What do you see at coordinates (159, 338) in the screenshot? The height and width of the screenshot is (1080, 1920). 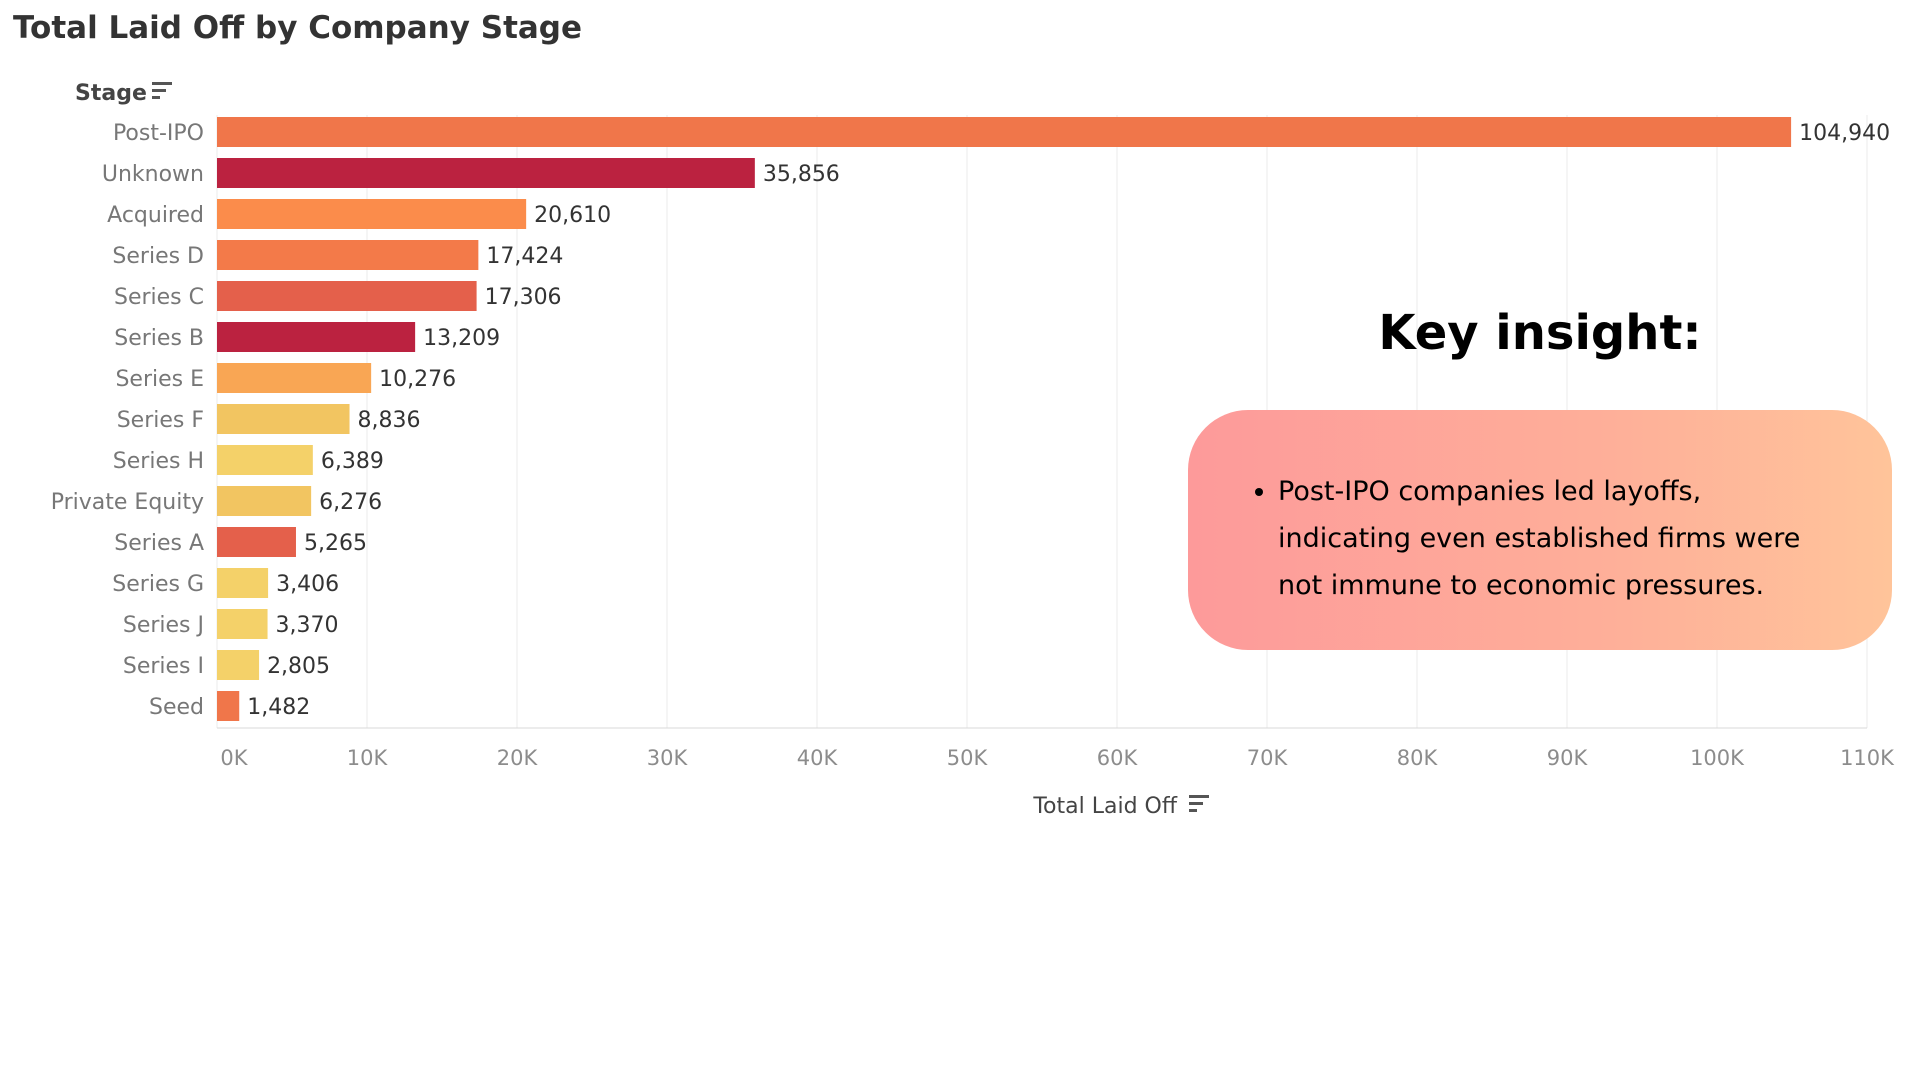 I see `category-label: Series B` at bounding box center [159, 338].